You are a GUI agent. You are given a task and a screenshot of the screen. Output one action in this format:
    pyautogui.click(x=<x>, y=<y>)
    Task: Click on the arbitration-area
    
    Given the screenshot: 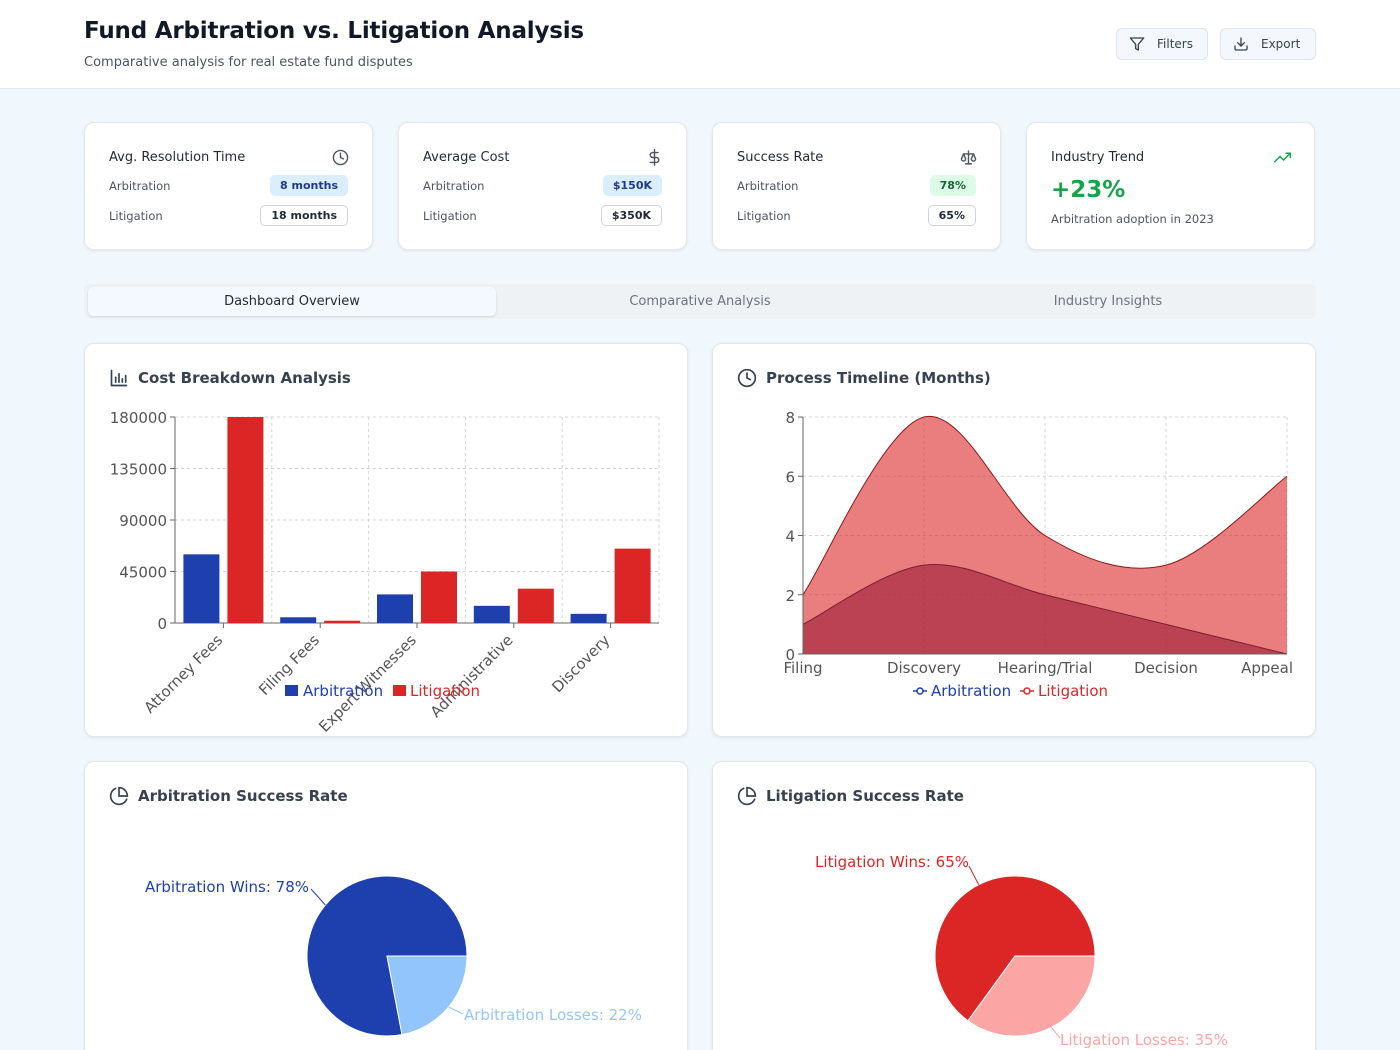 What is the action you would take?
    pyautogui.click(x=1045, y=609)
    